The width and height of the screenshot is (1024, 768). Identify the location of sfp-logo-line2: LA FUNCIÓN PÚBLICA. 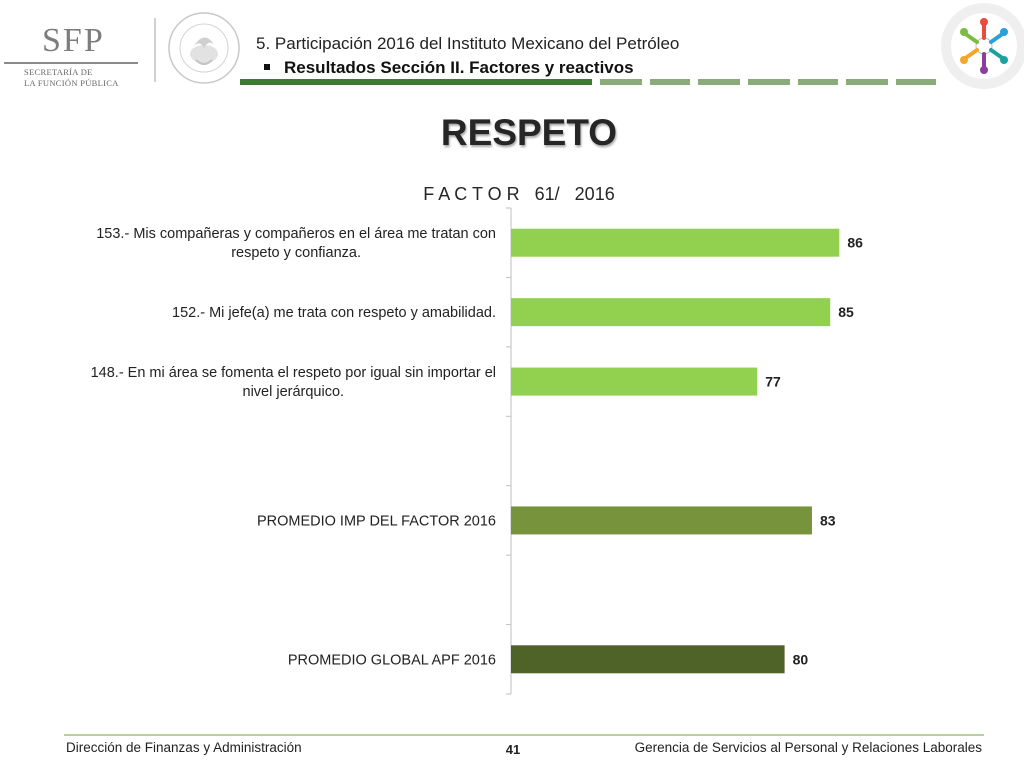
(71, 83).